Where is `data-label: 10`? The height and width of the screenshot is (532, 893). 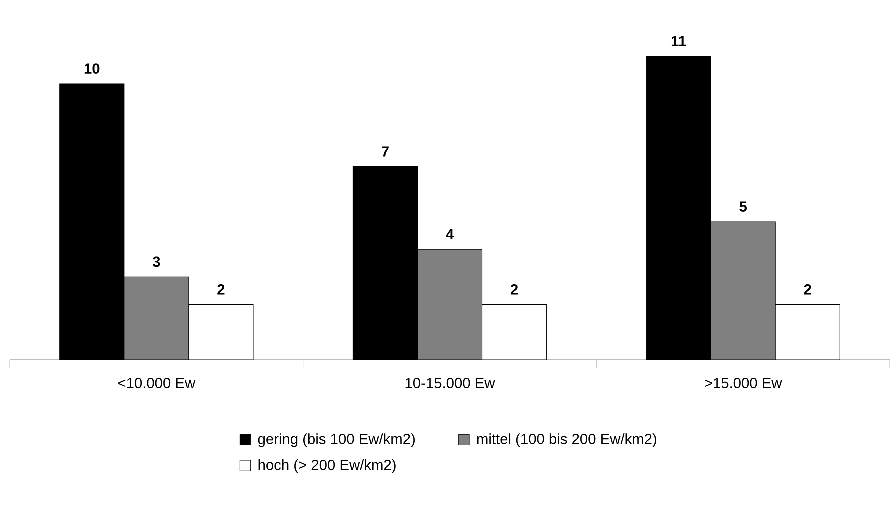 data-label: 10 is located at coordinates (92, 69).